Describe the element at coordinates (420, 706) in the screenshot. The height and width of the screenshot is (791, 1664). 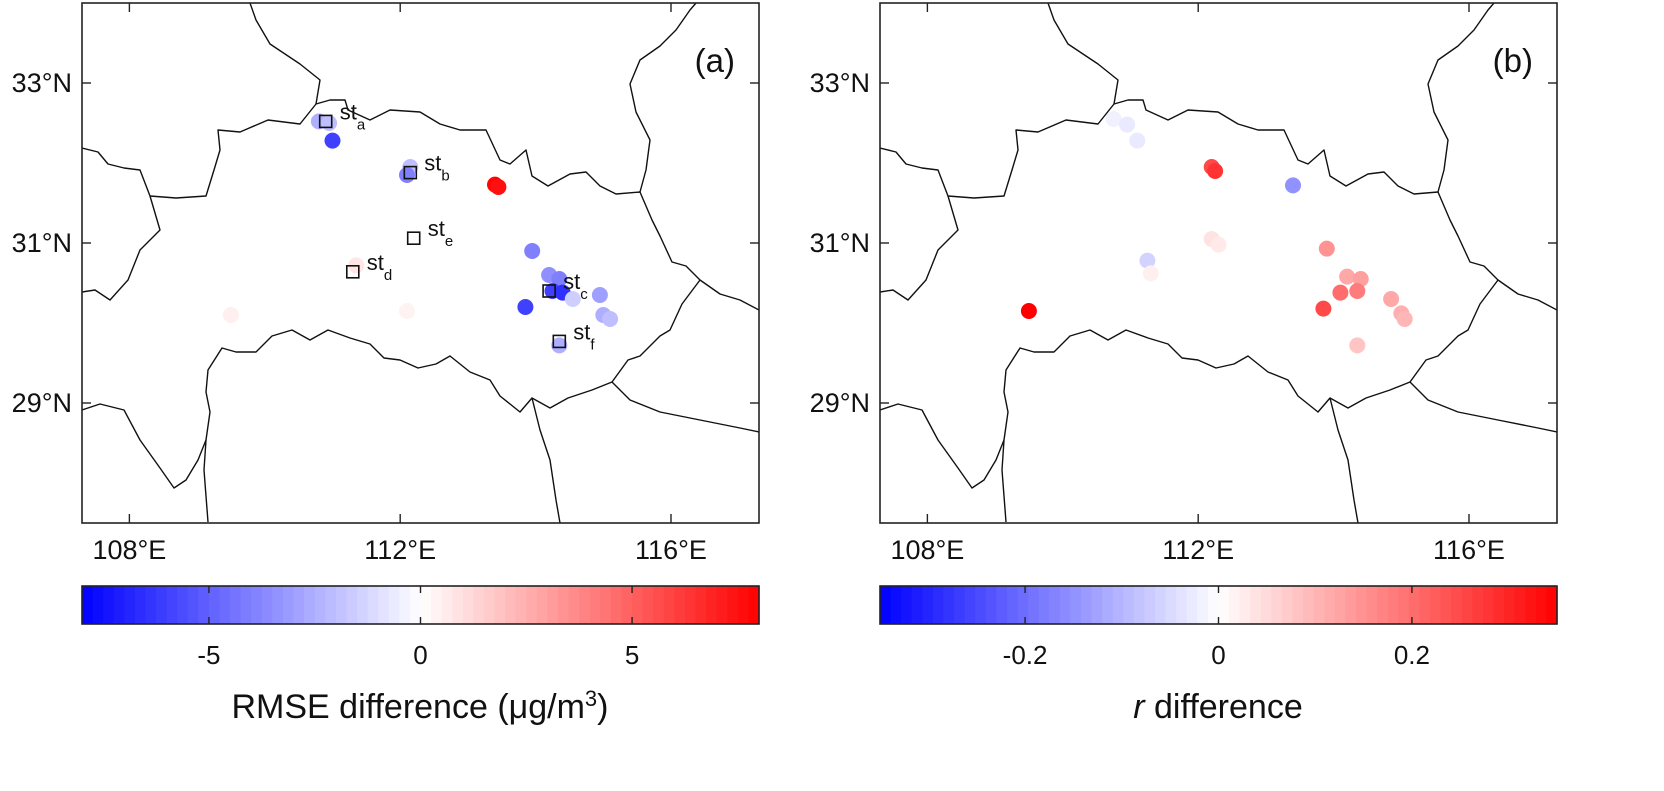
I see `colorbar-a-title: RMSE difference (μg/m3)` at that location.